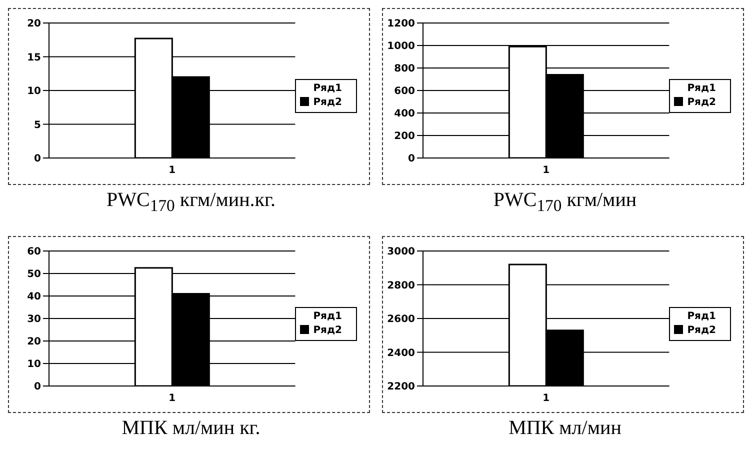 The image size is (748, 473). I want to click on y-tick-label: 30, so click(34, 320).